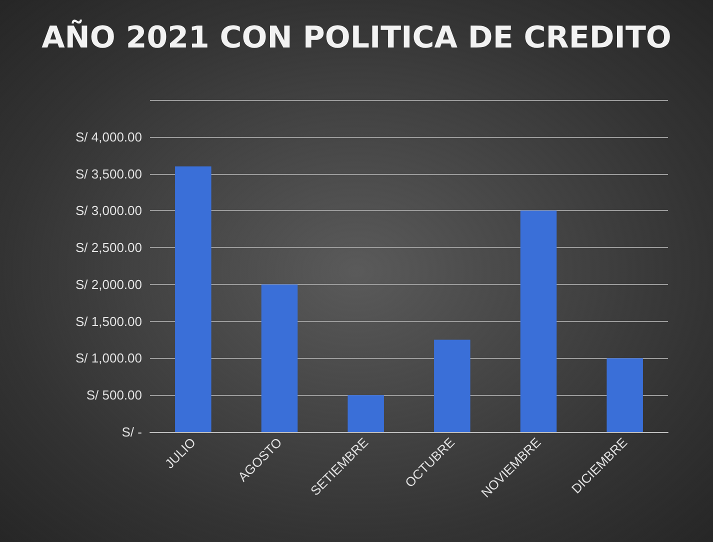 The height and width of the screenshot is (542, 713). What do you see at coordinates (132, 432) in the screenshot?
I see `y-tick-label: S/ -` at bounding box center [132, 432].